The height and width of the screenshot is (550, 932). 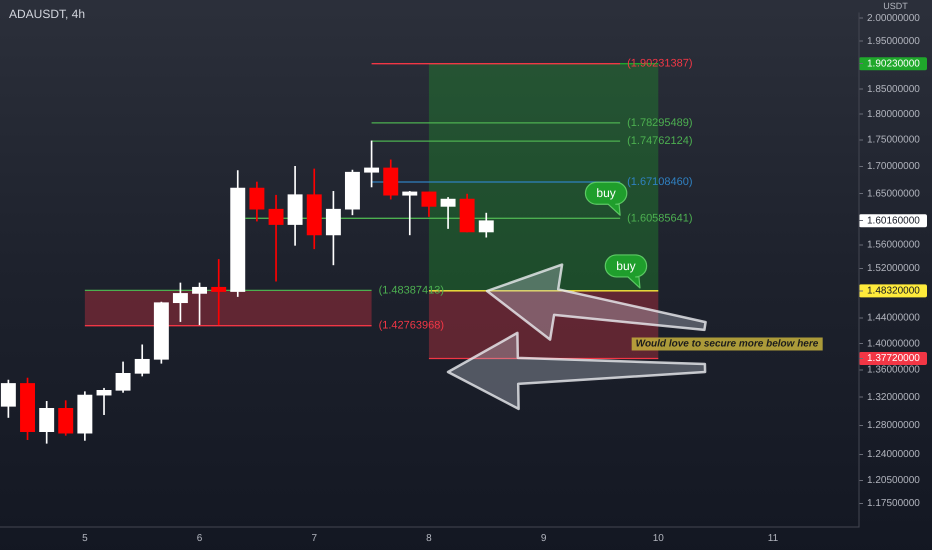 I want to click on x-tick-label: 10, so click(x=658, y=538).